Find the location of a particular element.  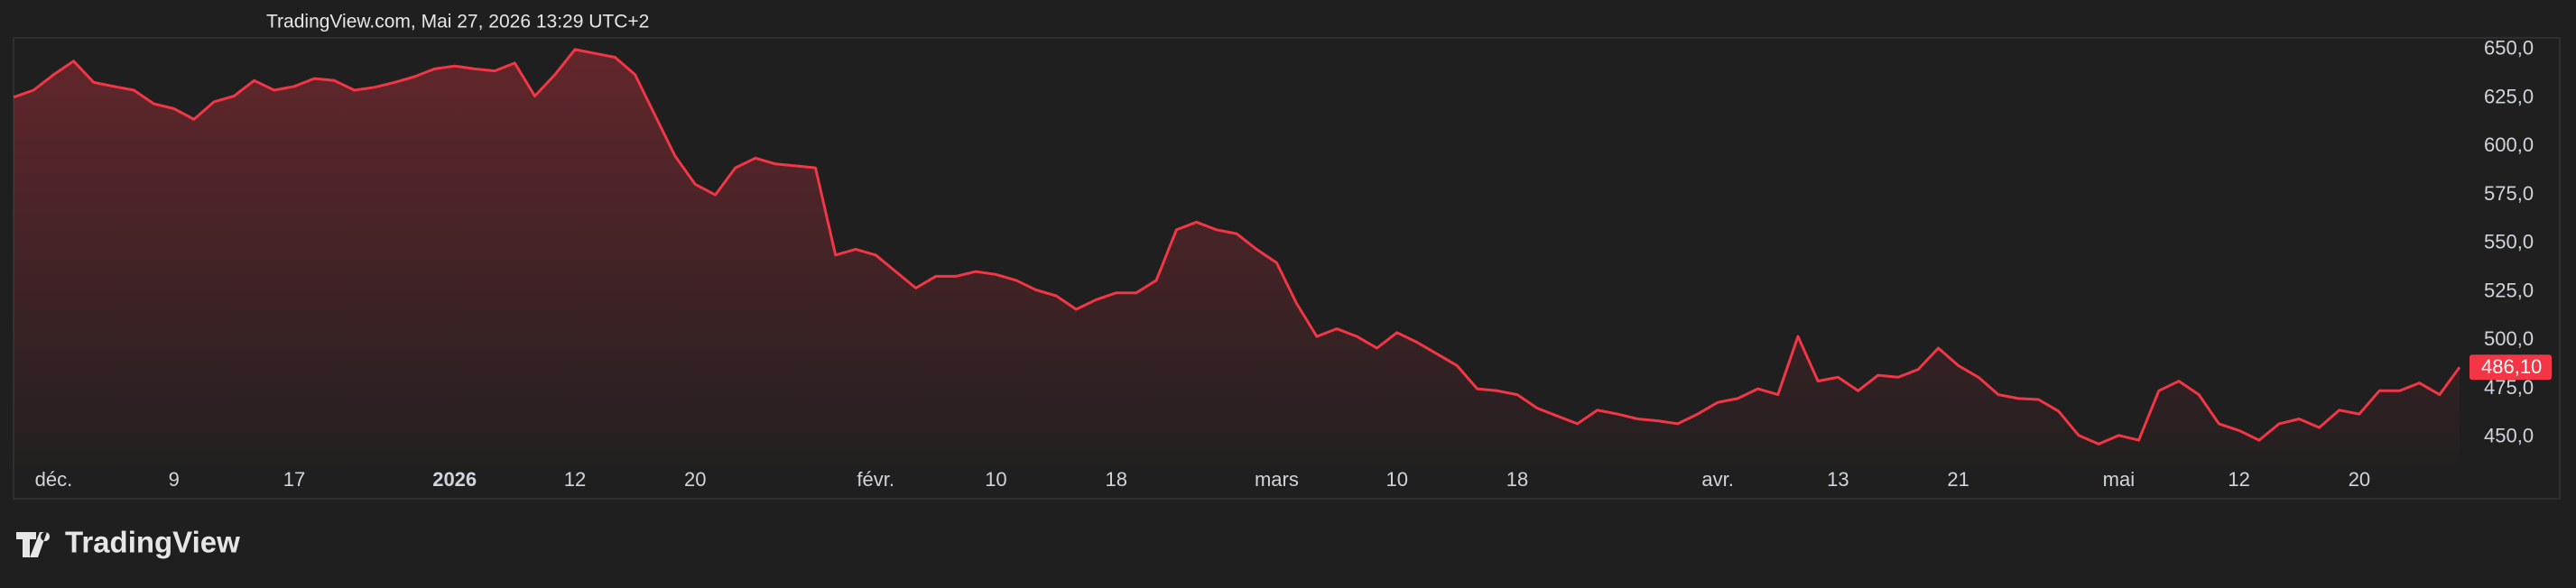

x-tick-label: 21 is located at coordinates (1958, 479).